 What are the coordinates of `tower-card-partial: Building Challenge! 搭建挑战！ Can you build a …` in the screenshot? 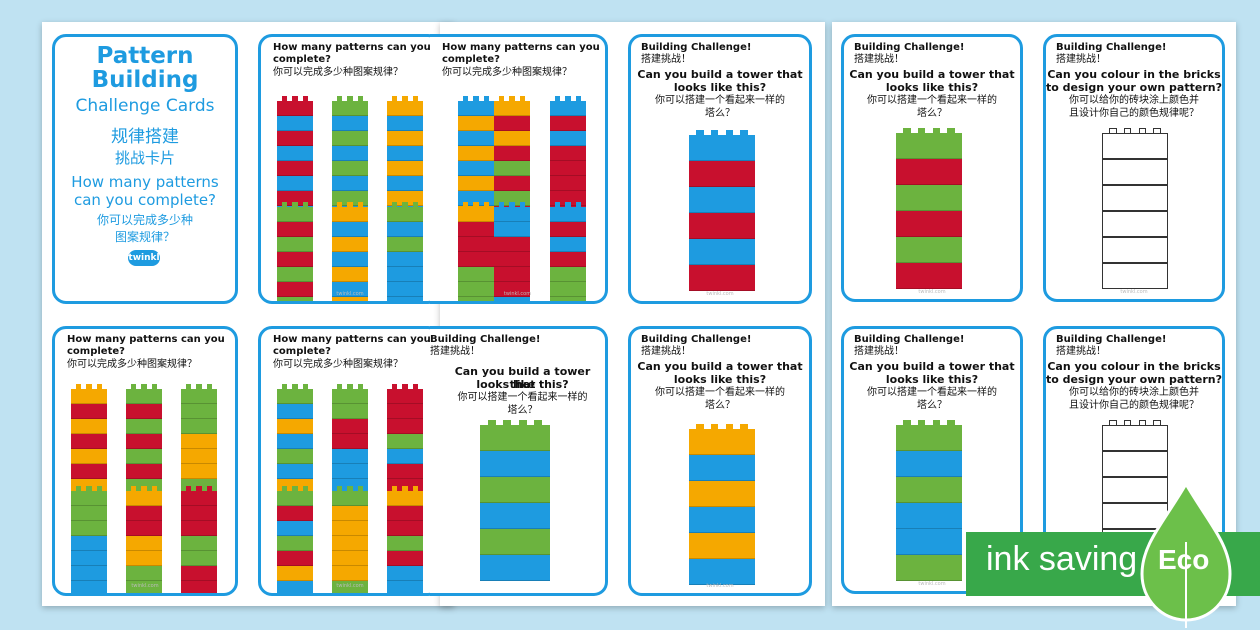 It's located at (519, 461).